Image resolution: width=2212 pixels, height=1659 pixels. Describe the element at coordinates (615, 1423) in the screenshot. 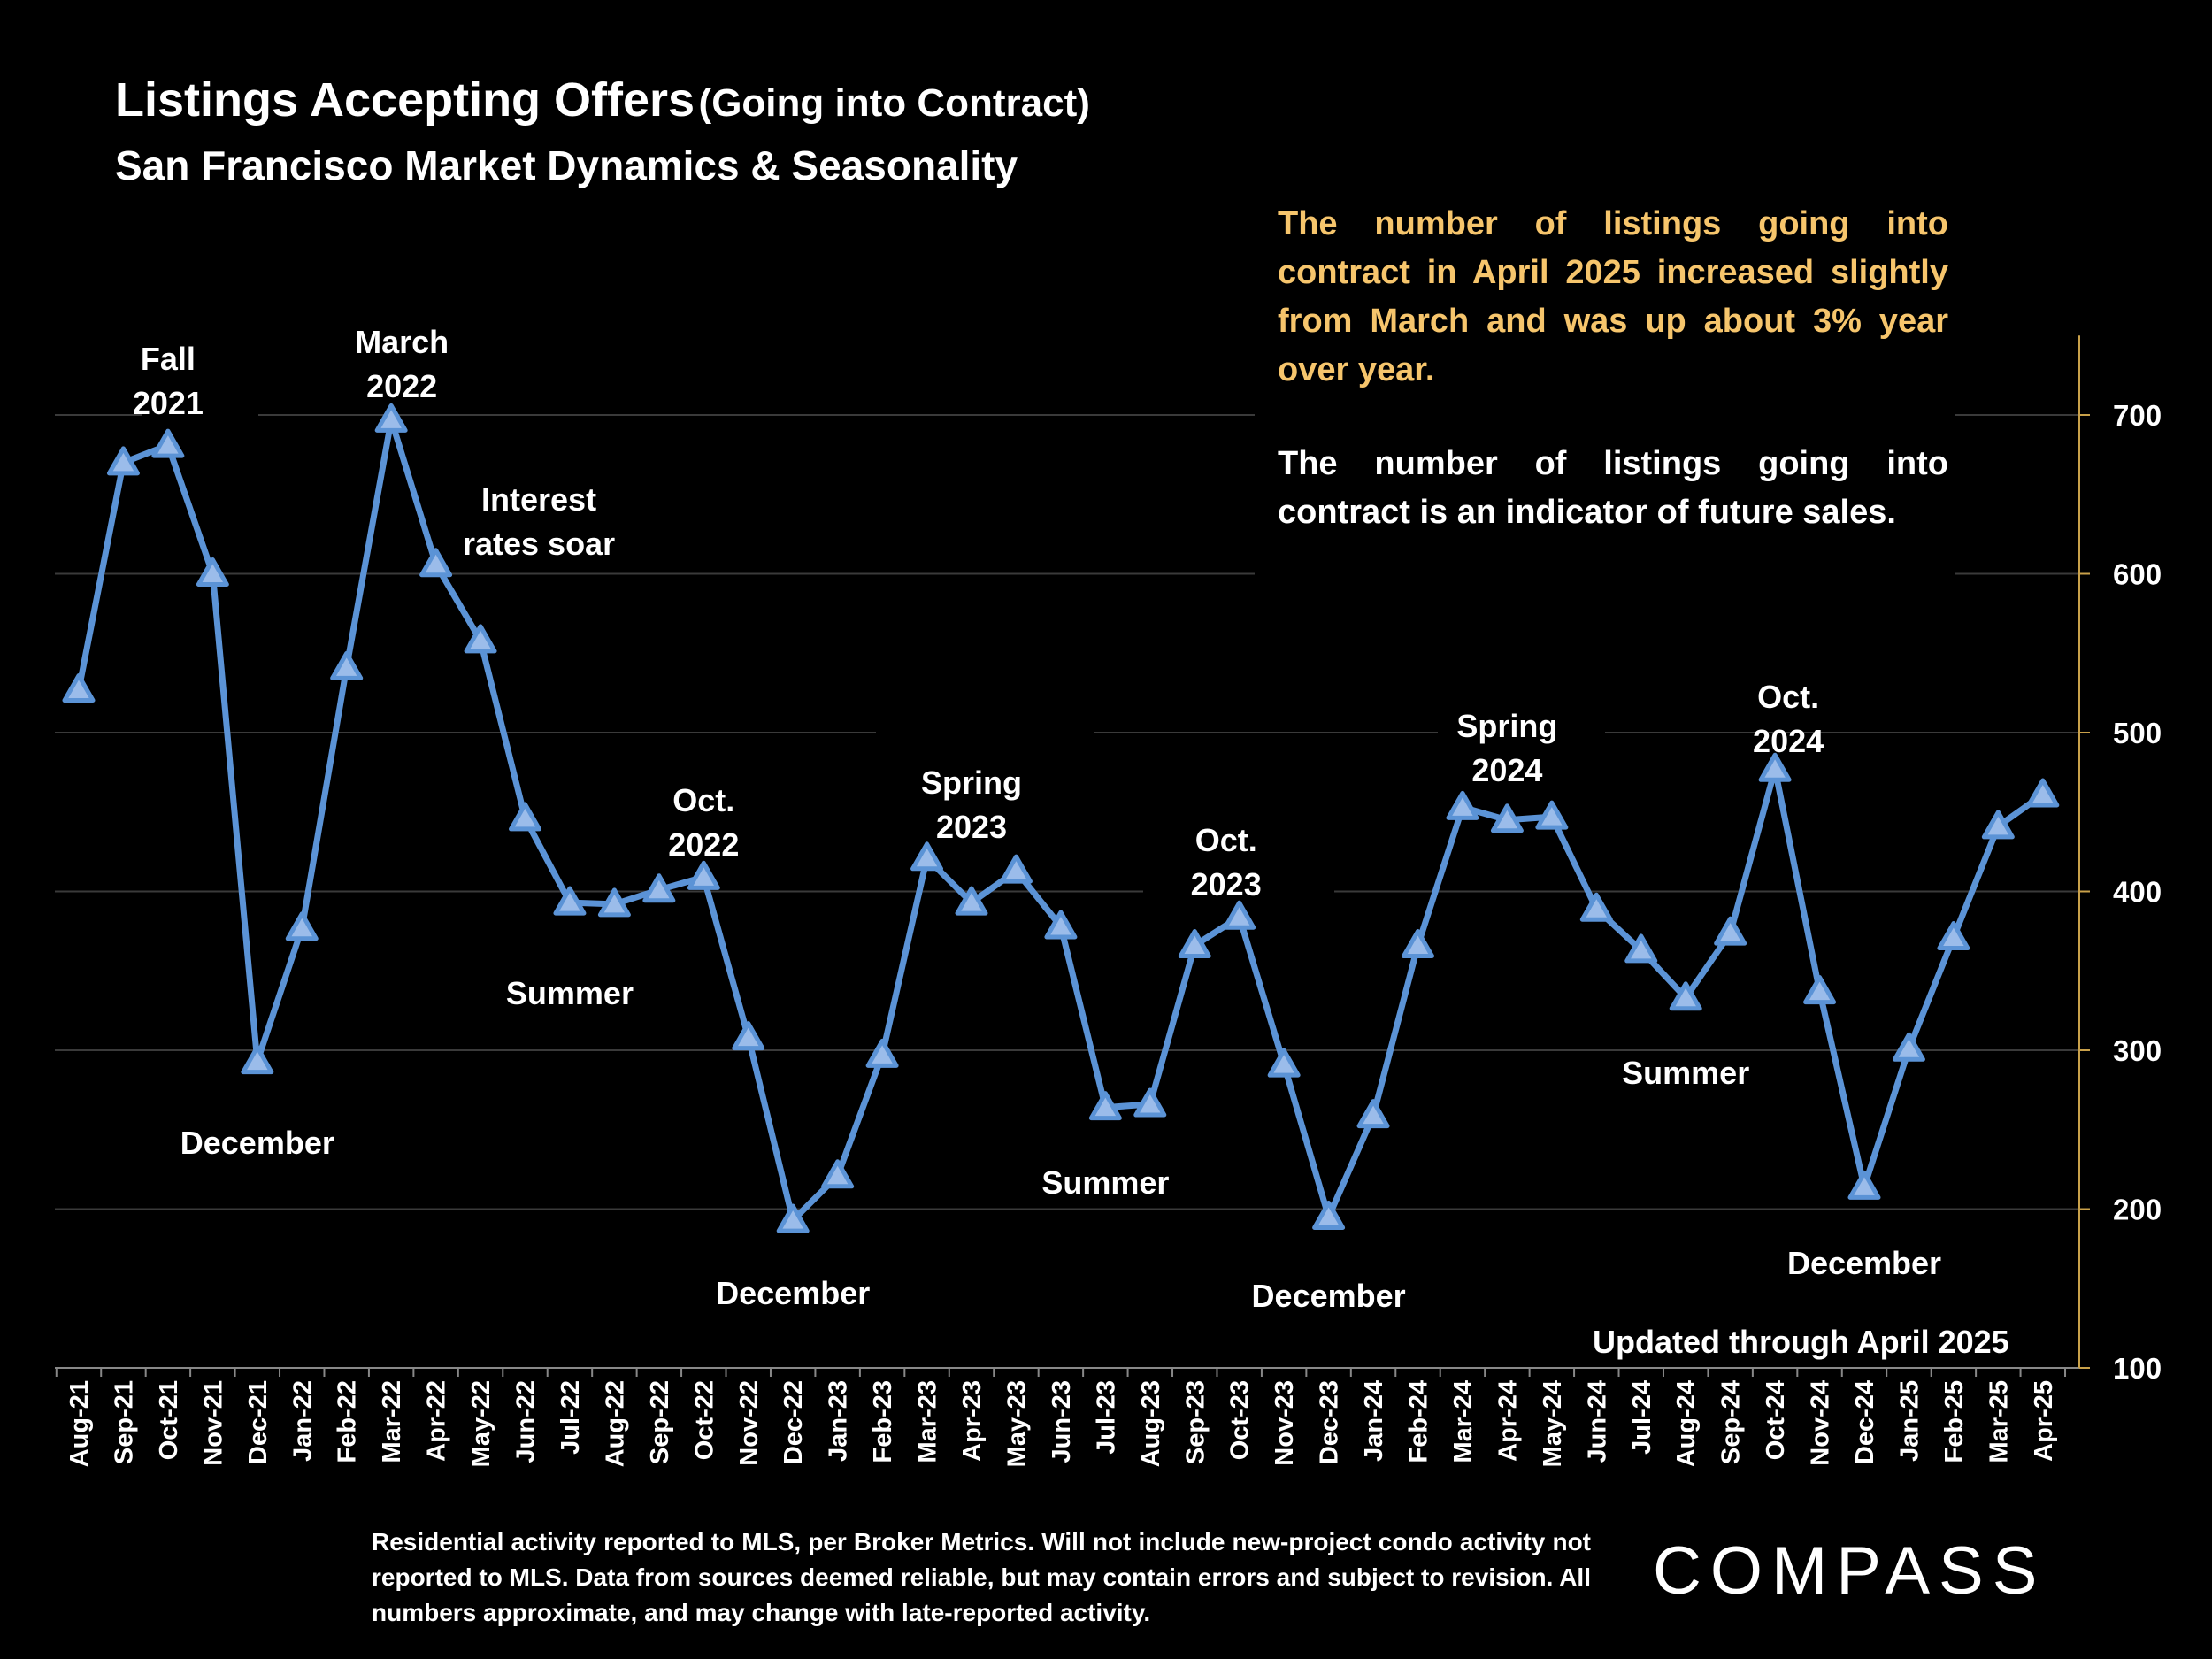

I see `x-tick-label: Aug-22` at that location.